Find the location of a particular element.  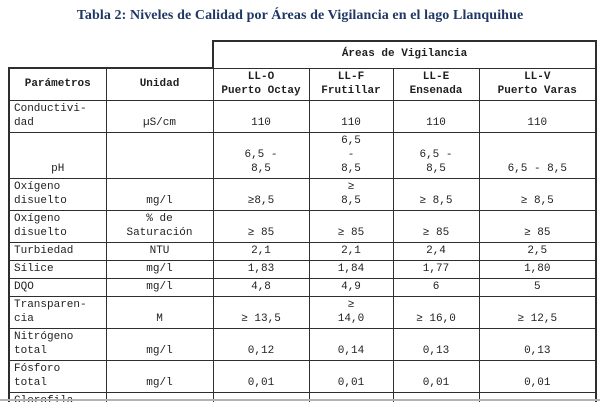

value-cell: ≥ 16,0 is located at coordinates (436, 312).